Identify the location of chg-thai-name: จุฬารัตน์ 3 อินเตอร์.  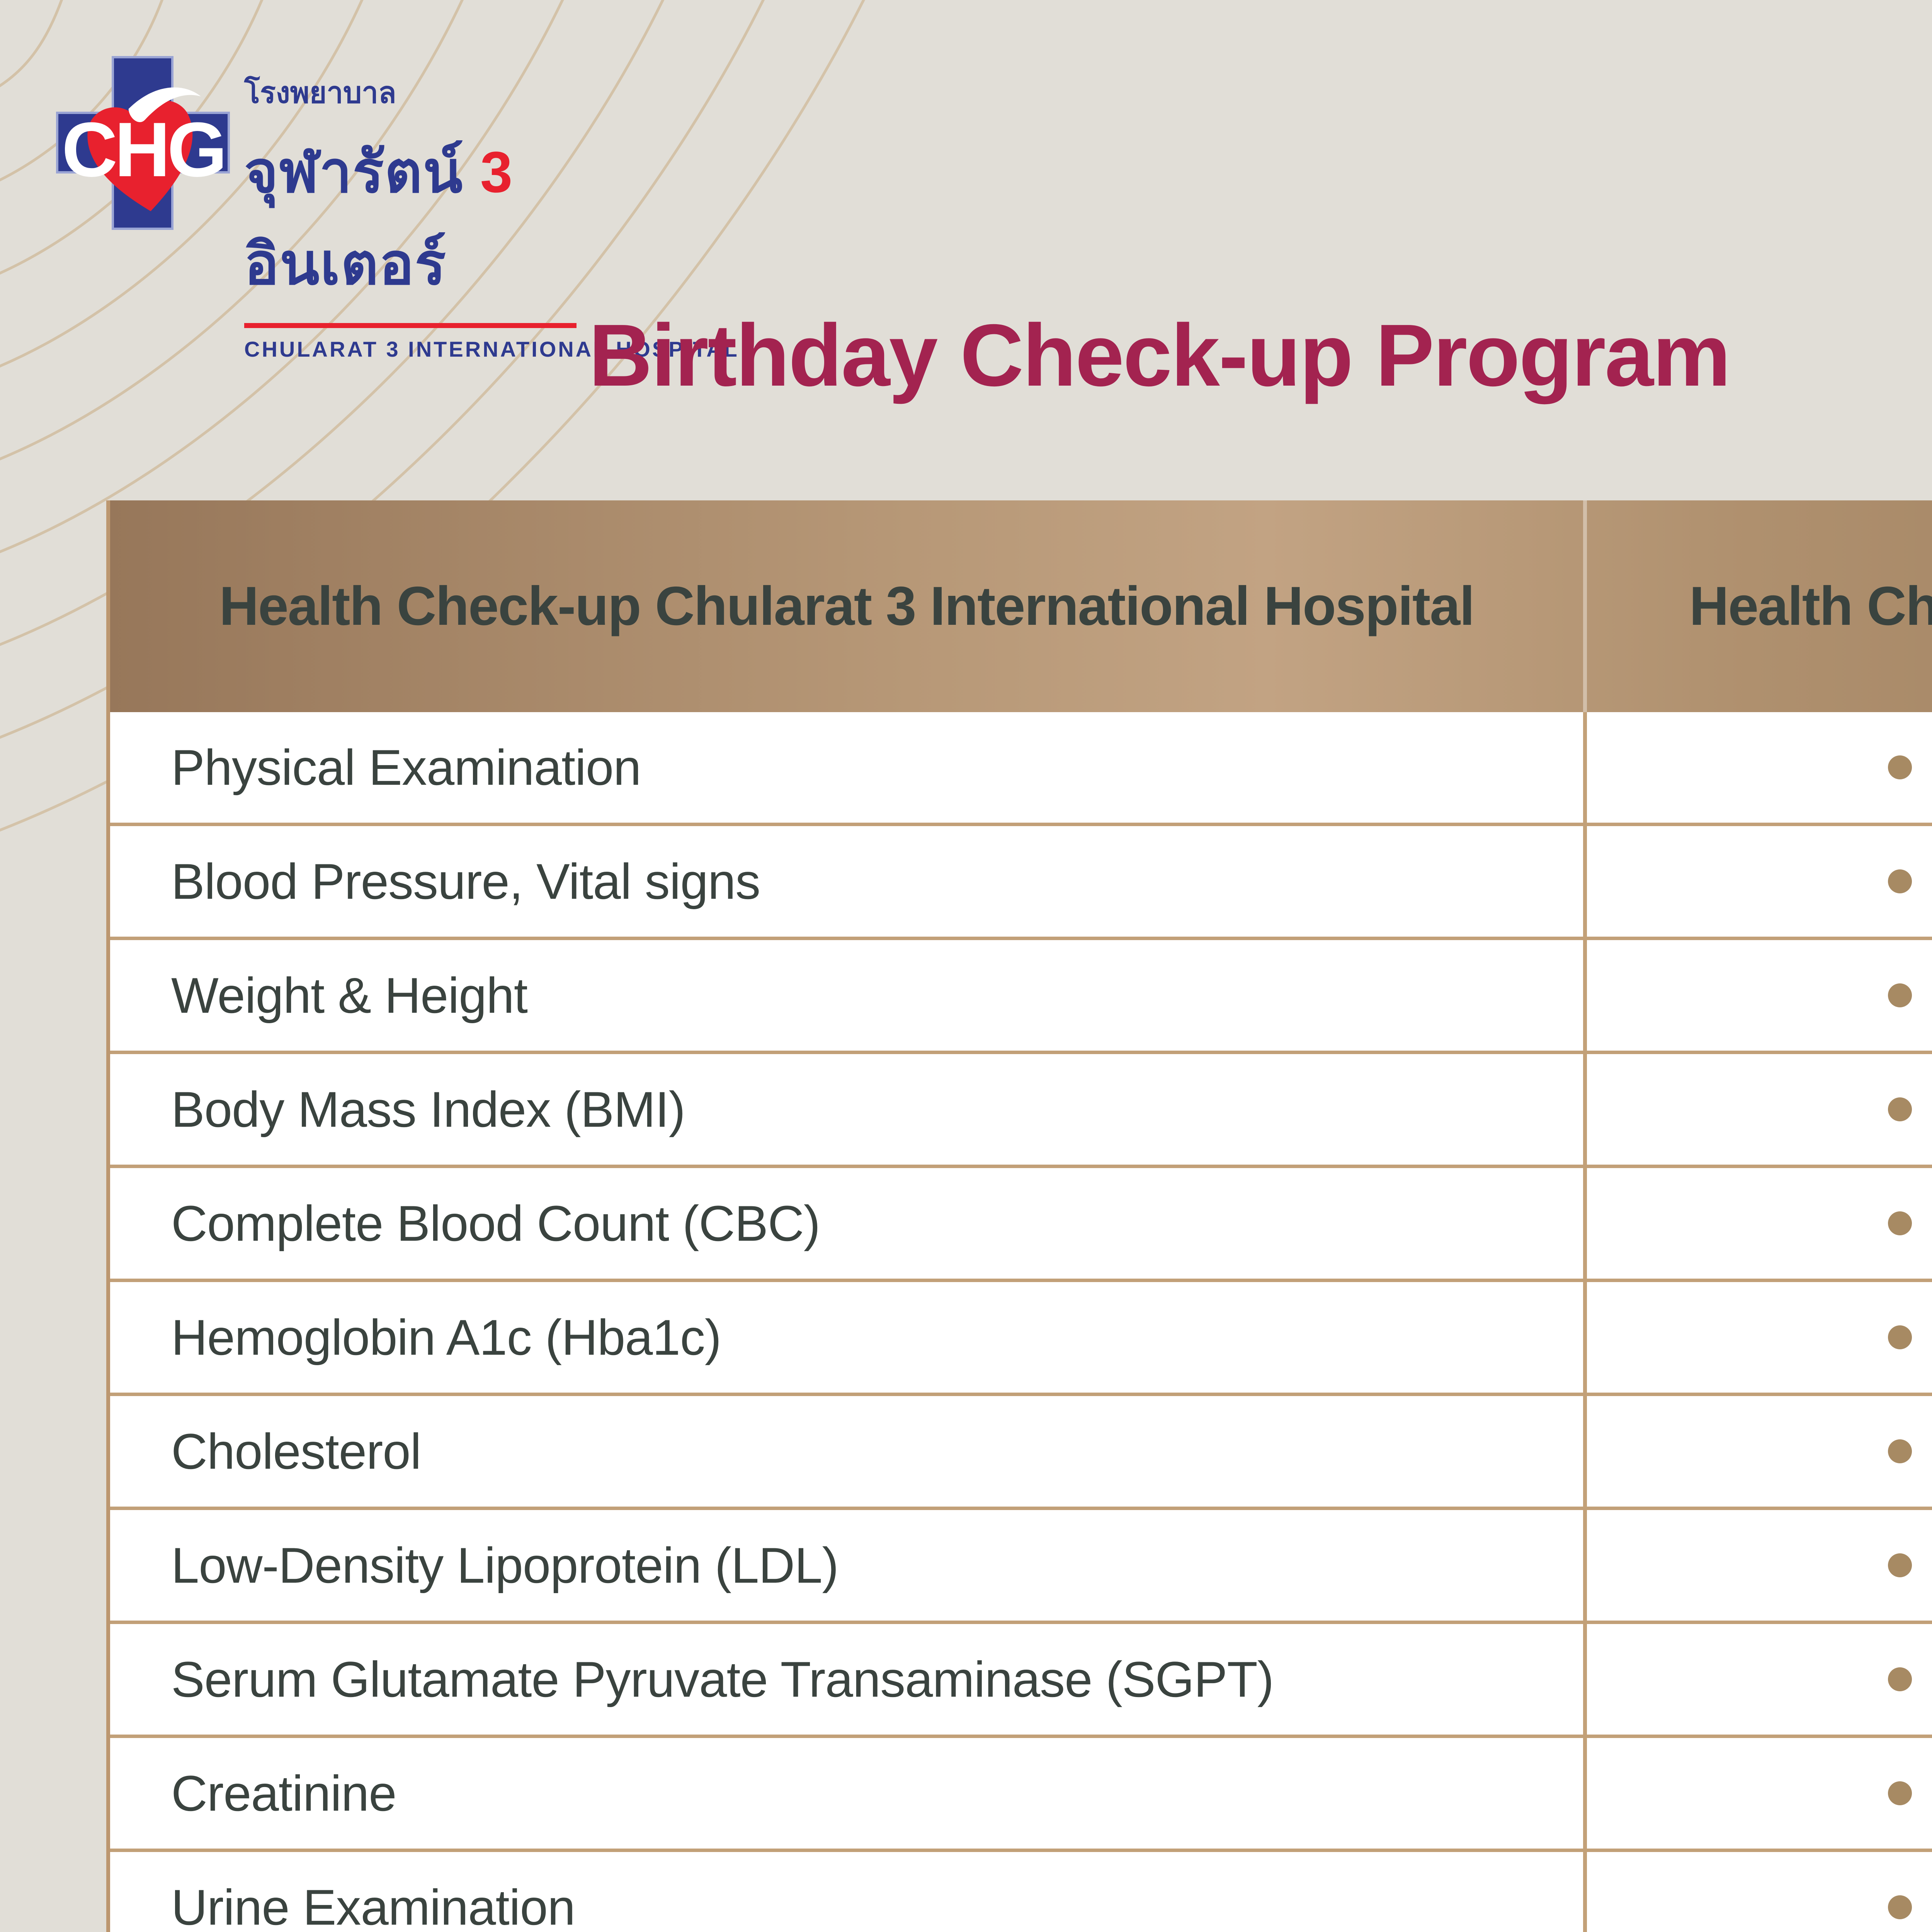
(439, 218).